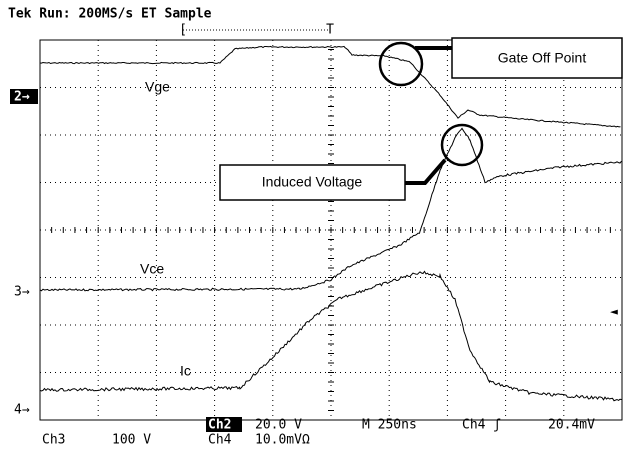  Describe the element at coordinates (220, 440) in the screenshot. I see `footer-ch4: Ch4` at that location.